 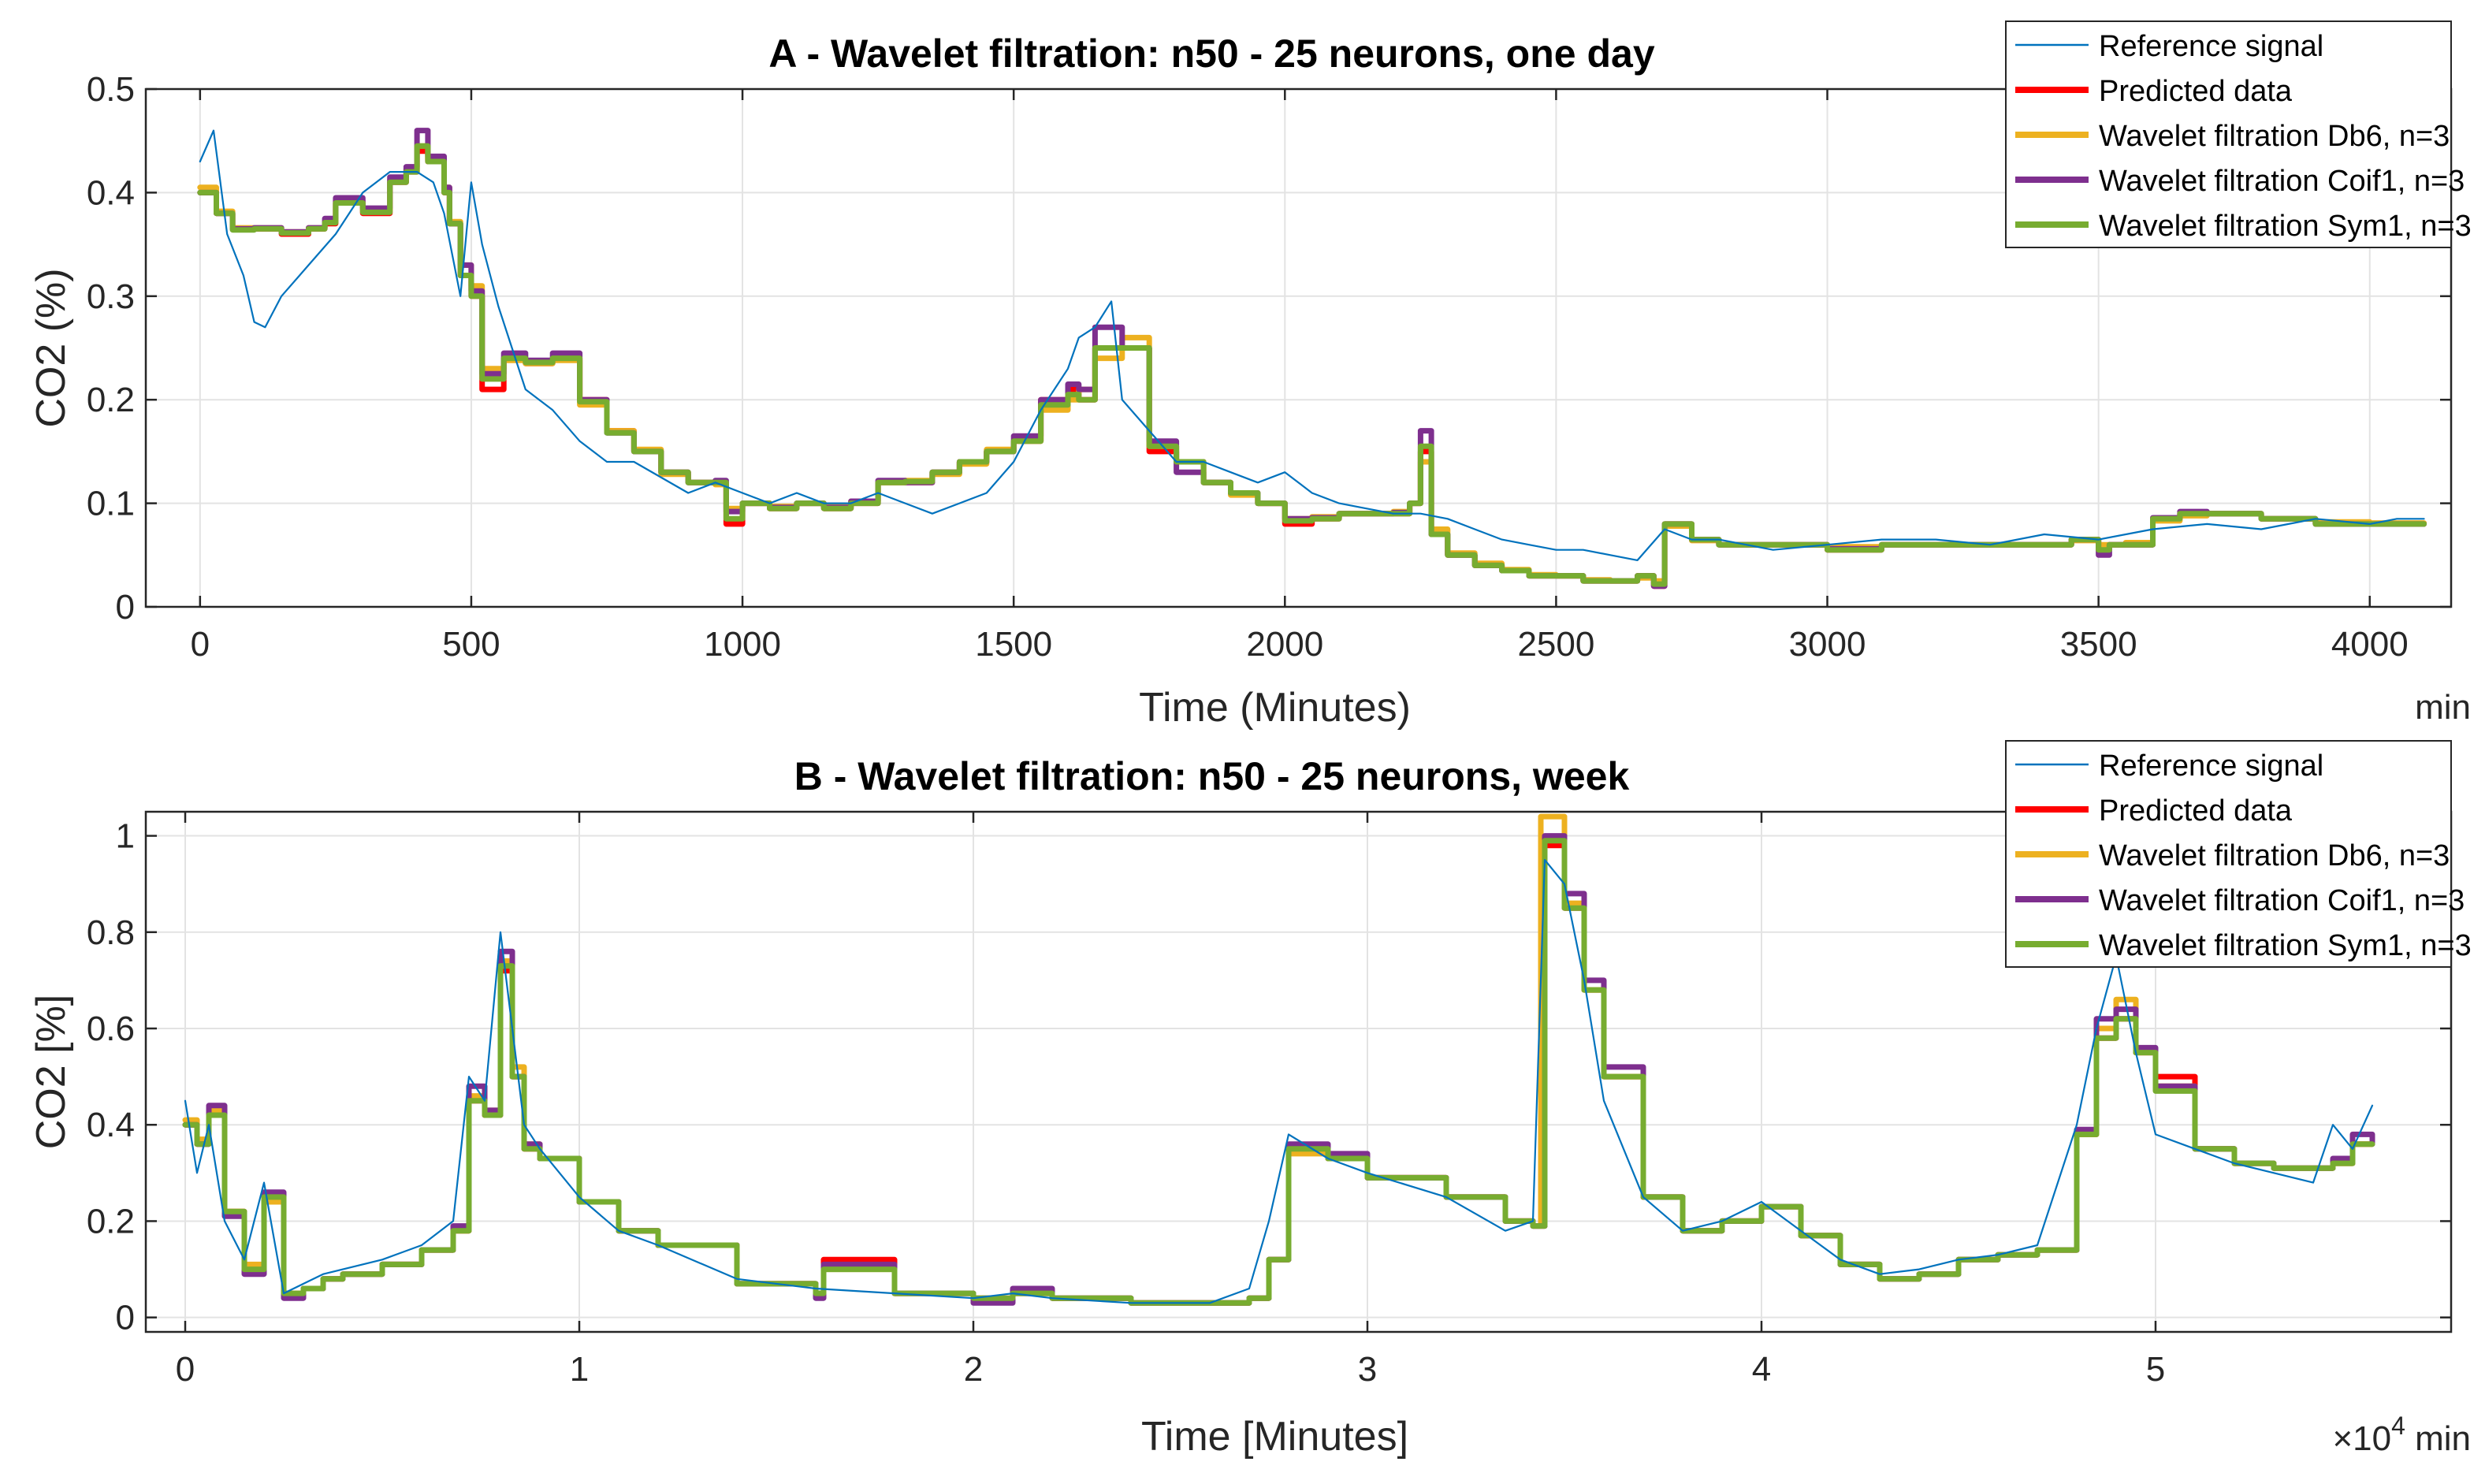 What do you see at coordinates (1275, 708) in the screenshot?
I see `x-axis-label: Time (Minutes)` at bounding box center [1275, 708].